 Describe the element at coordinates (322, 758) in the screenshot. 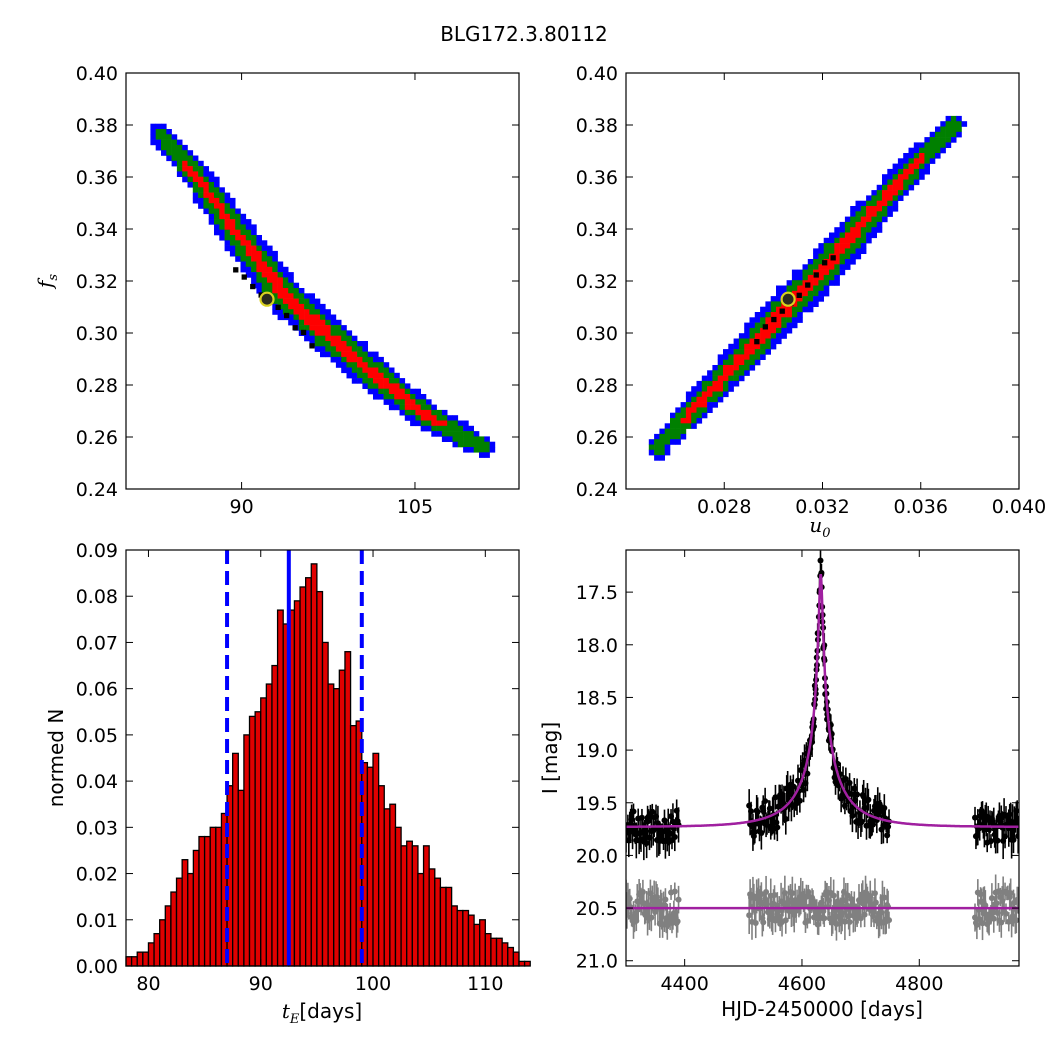

I see `te-histogram-axes-frame` at that location.